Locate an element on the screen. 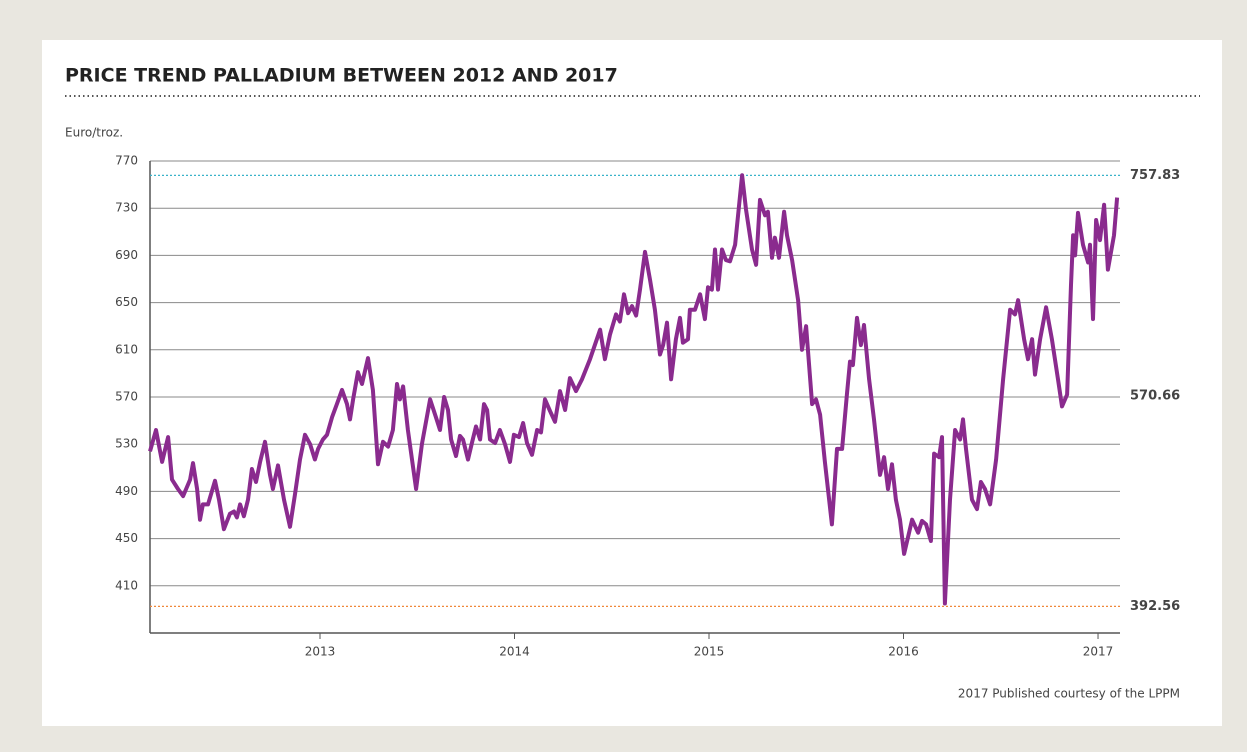 This screenshot has width=1247, height=752. reference-label: 757.83 is located at coordinates (1155, 175).